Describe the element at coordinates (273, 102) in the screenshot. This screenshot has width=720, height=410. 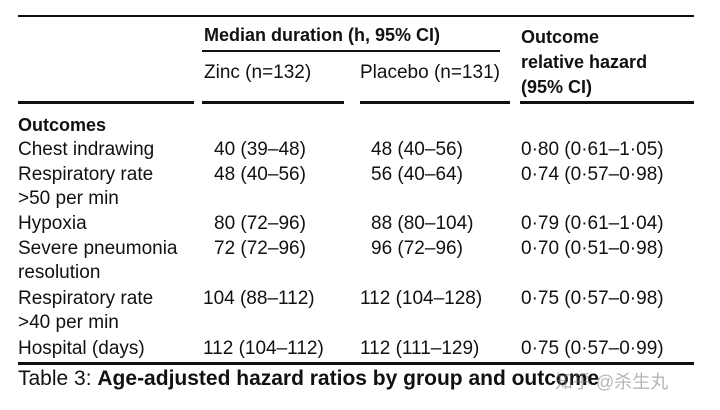
I see `header-rule-zinc` at that location.